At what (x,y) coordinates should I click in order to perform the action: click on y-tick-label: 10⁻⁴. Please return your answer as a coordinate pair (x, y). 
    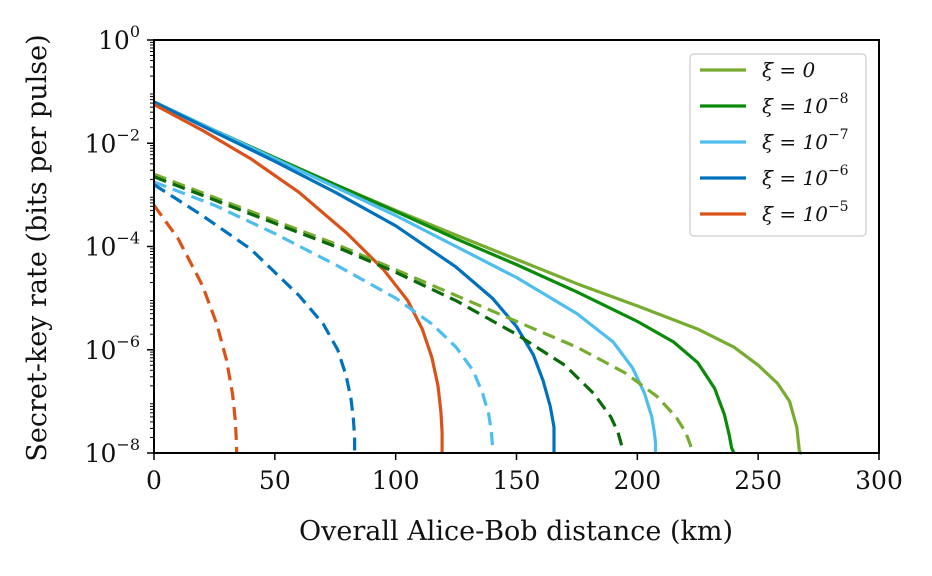
    Looking at the image, I should click on (112, 245).